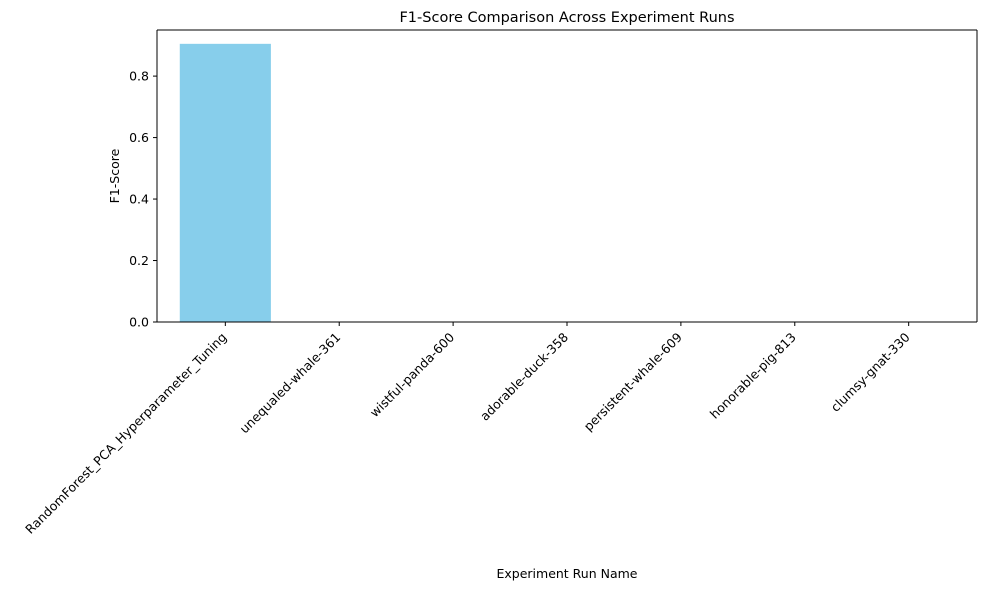 This screenshot has height=590, width=985. I want to click on y-axis-label: F1-Score, so click(114, 175).